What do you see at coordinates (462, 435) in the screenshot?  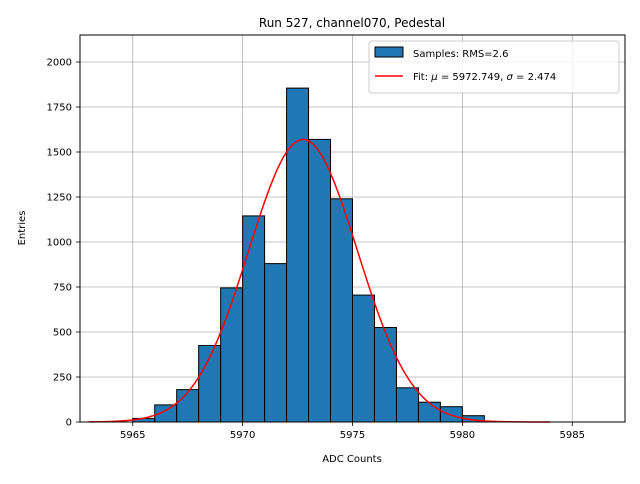 I see `x-tick-label: 5980` at bounding box center [462, 435].